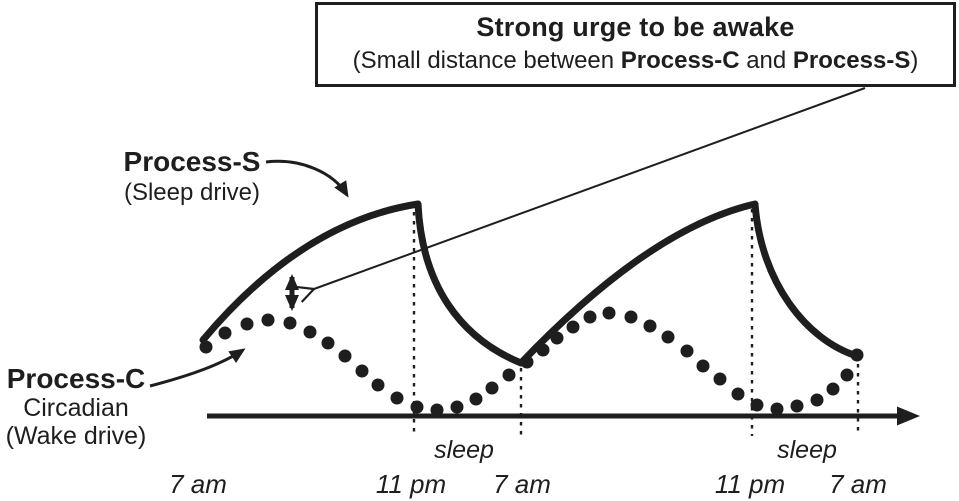 The image size is (959, 501). I want to click on sleep-label-2: sleep, so click(807, 450).